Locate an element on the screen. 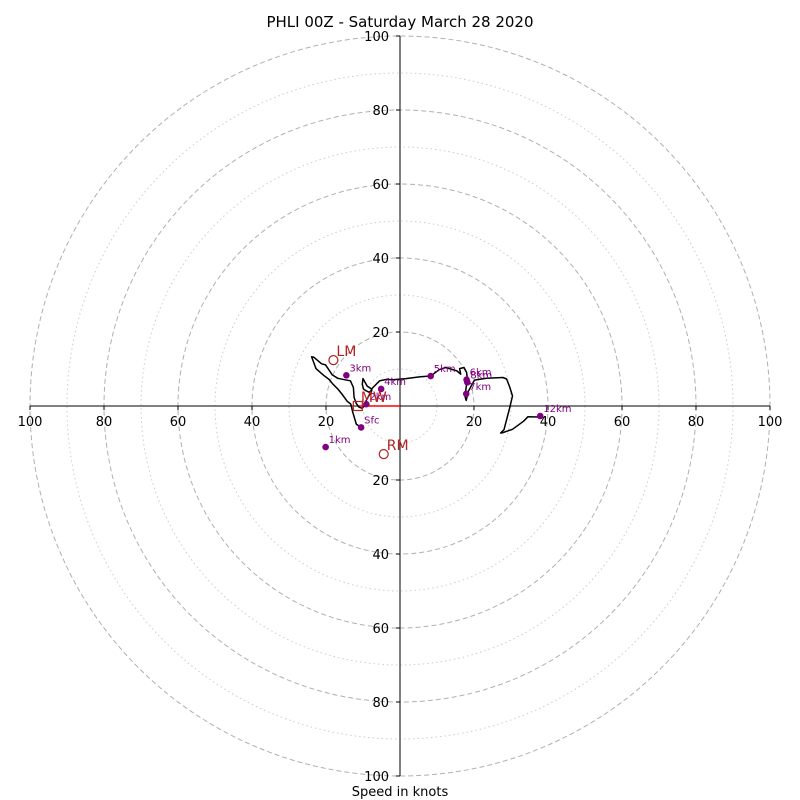 The height and width of the screenshot is (800, 800). motion-square is located at coordinates (357, 406).